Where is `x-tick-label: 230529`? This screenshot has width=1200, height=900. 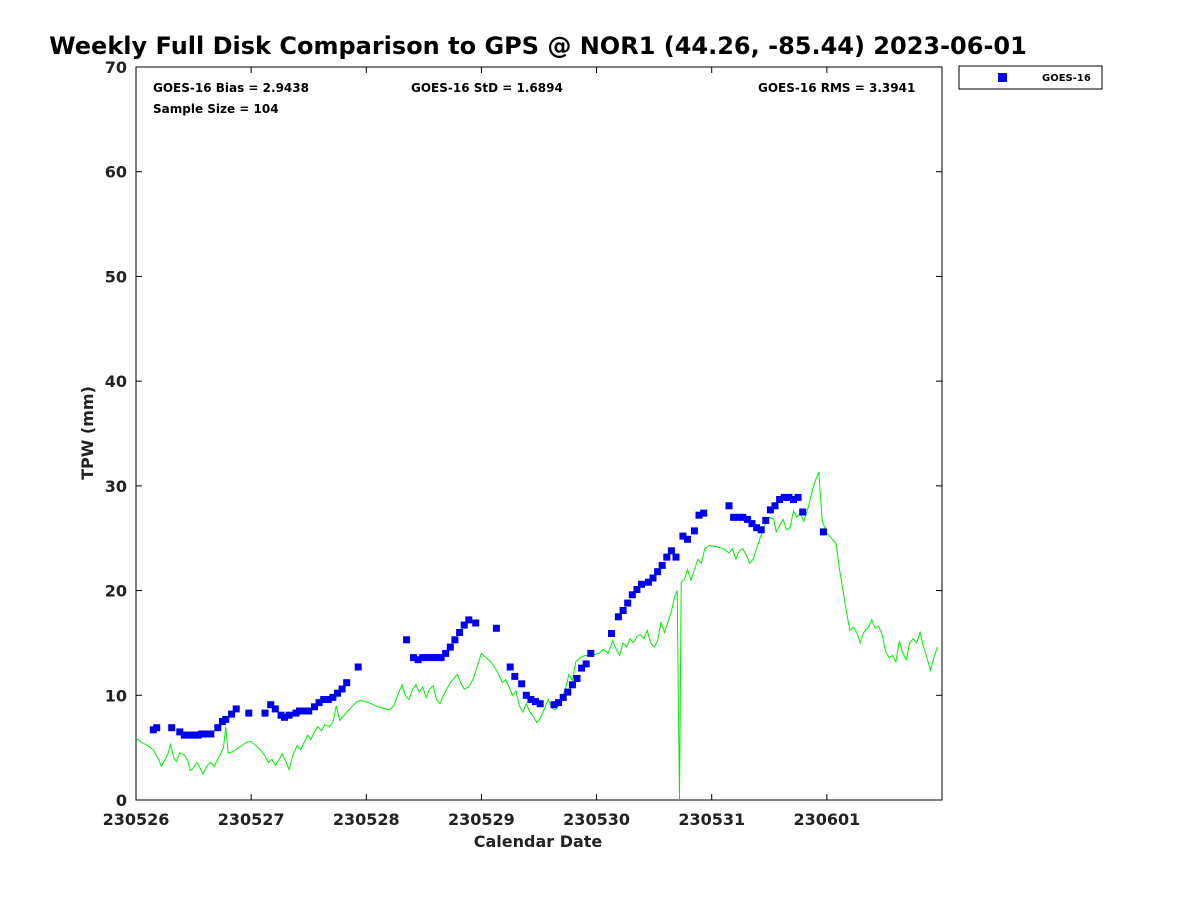 x-tick-label: 230529 is located at coordinates (481, 819).